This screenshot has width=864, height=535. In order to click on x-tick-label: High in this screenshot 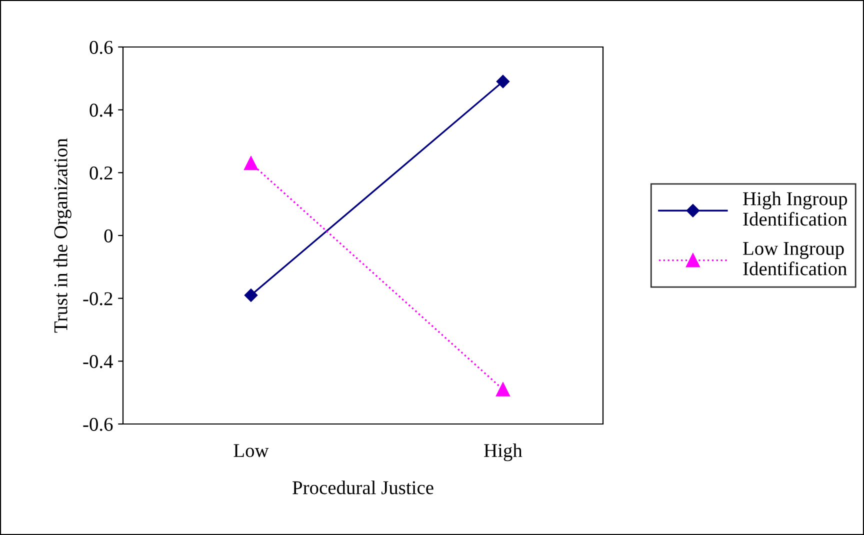, I will do `click(503, 452)`.